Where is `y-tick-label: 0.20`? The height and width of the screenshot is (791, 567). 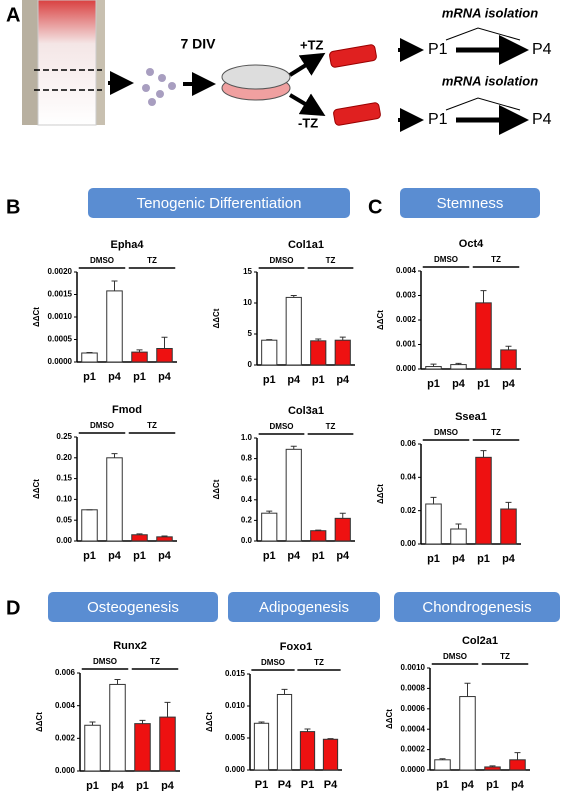 y-tick-label: 0.20 is located at coordinates (64, 457).